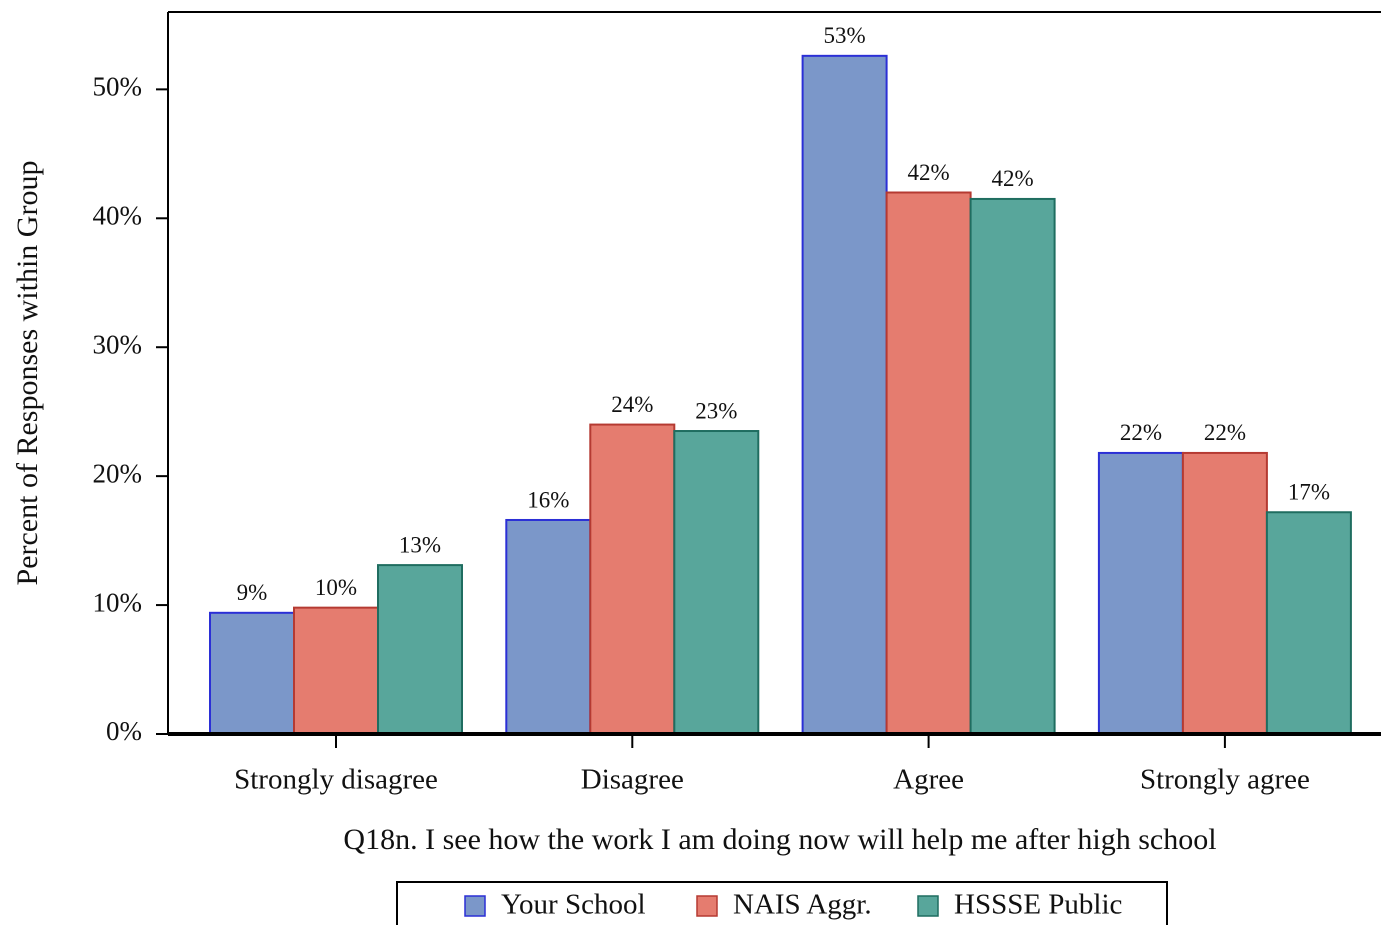 This screenshot has width=1381, height=925. What do you see at coordinates (632, 404) in the screenshot?
I see `value-label: 24%` at bounding box center [632, 404].